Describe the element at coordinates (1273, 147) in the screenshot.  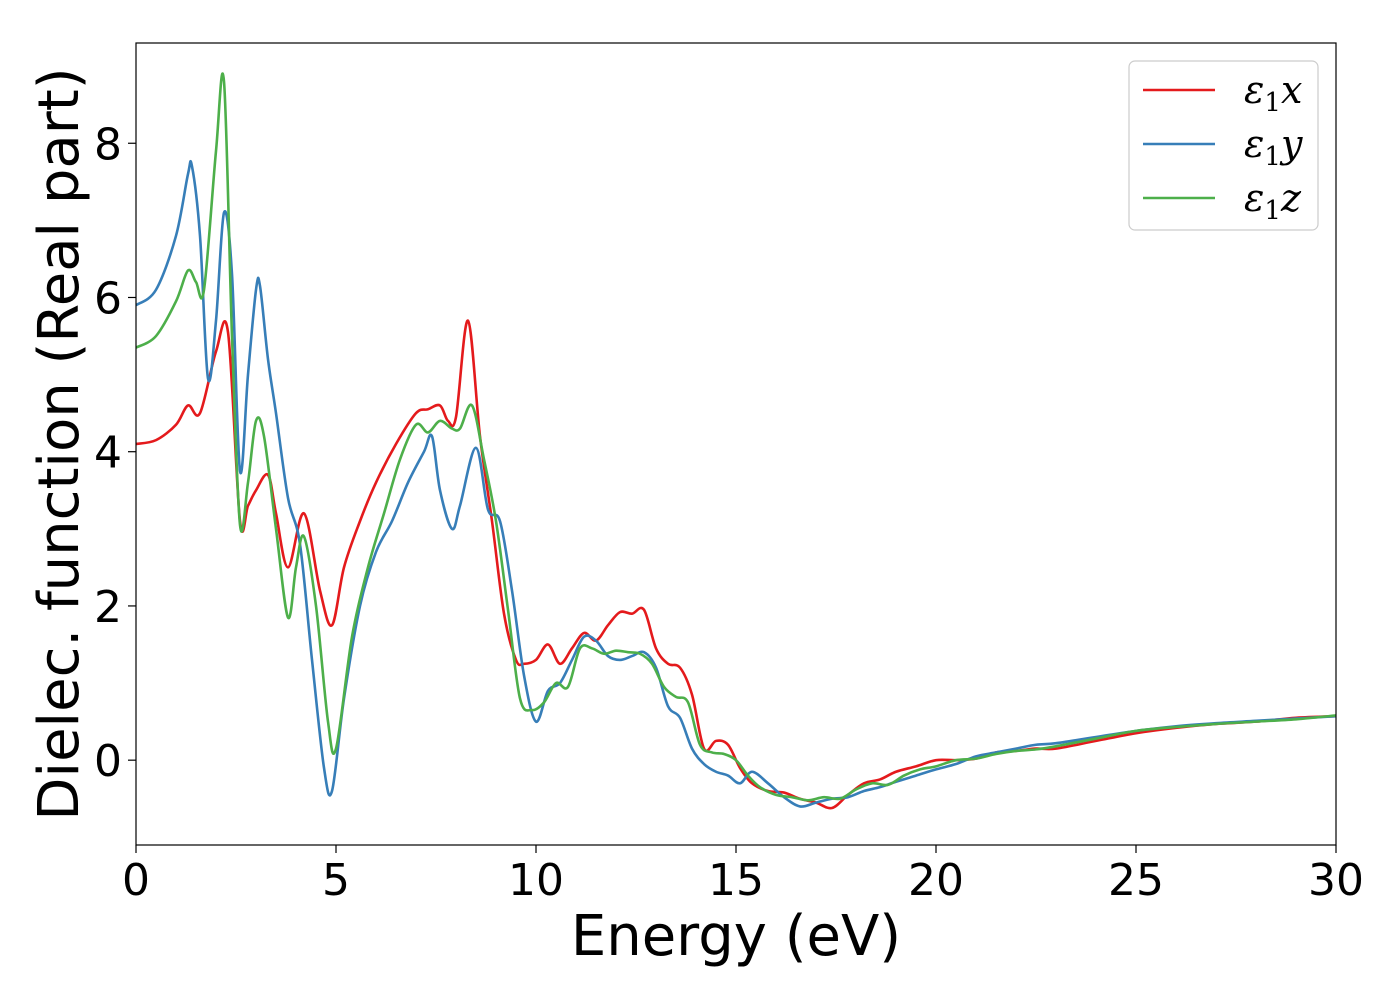
I see `legend-label-y: ε1y` at that location.